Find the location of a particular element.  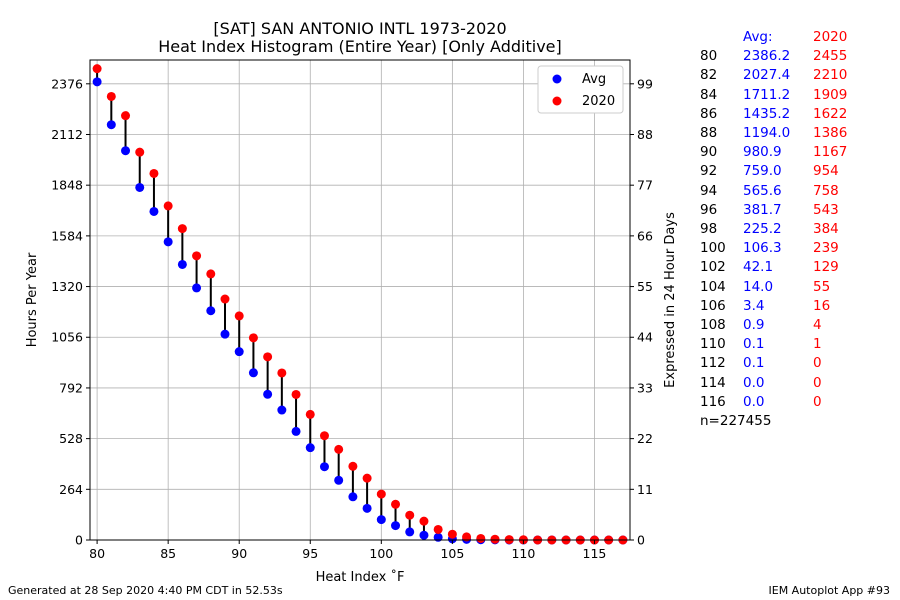

x-tick-label: 100 is located at coordinates (381, 553).